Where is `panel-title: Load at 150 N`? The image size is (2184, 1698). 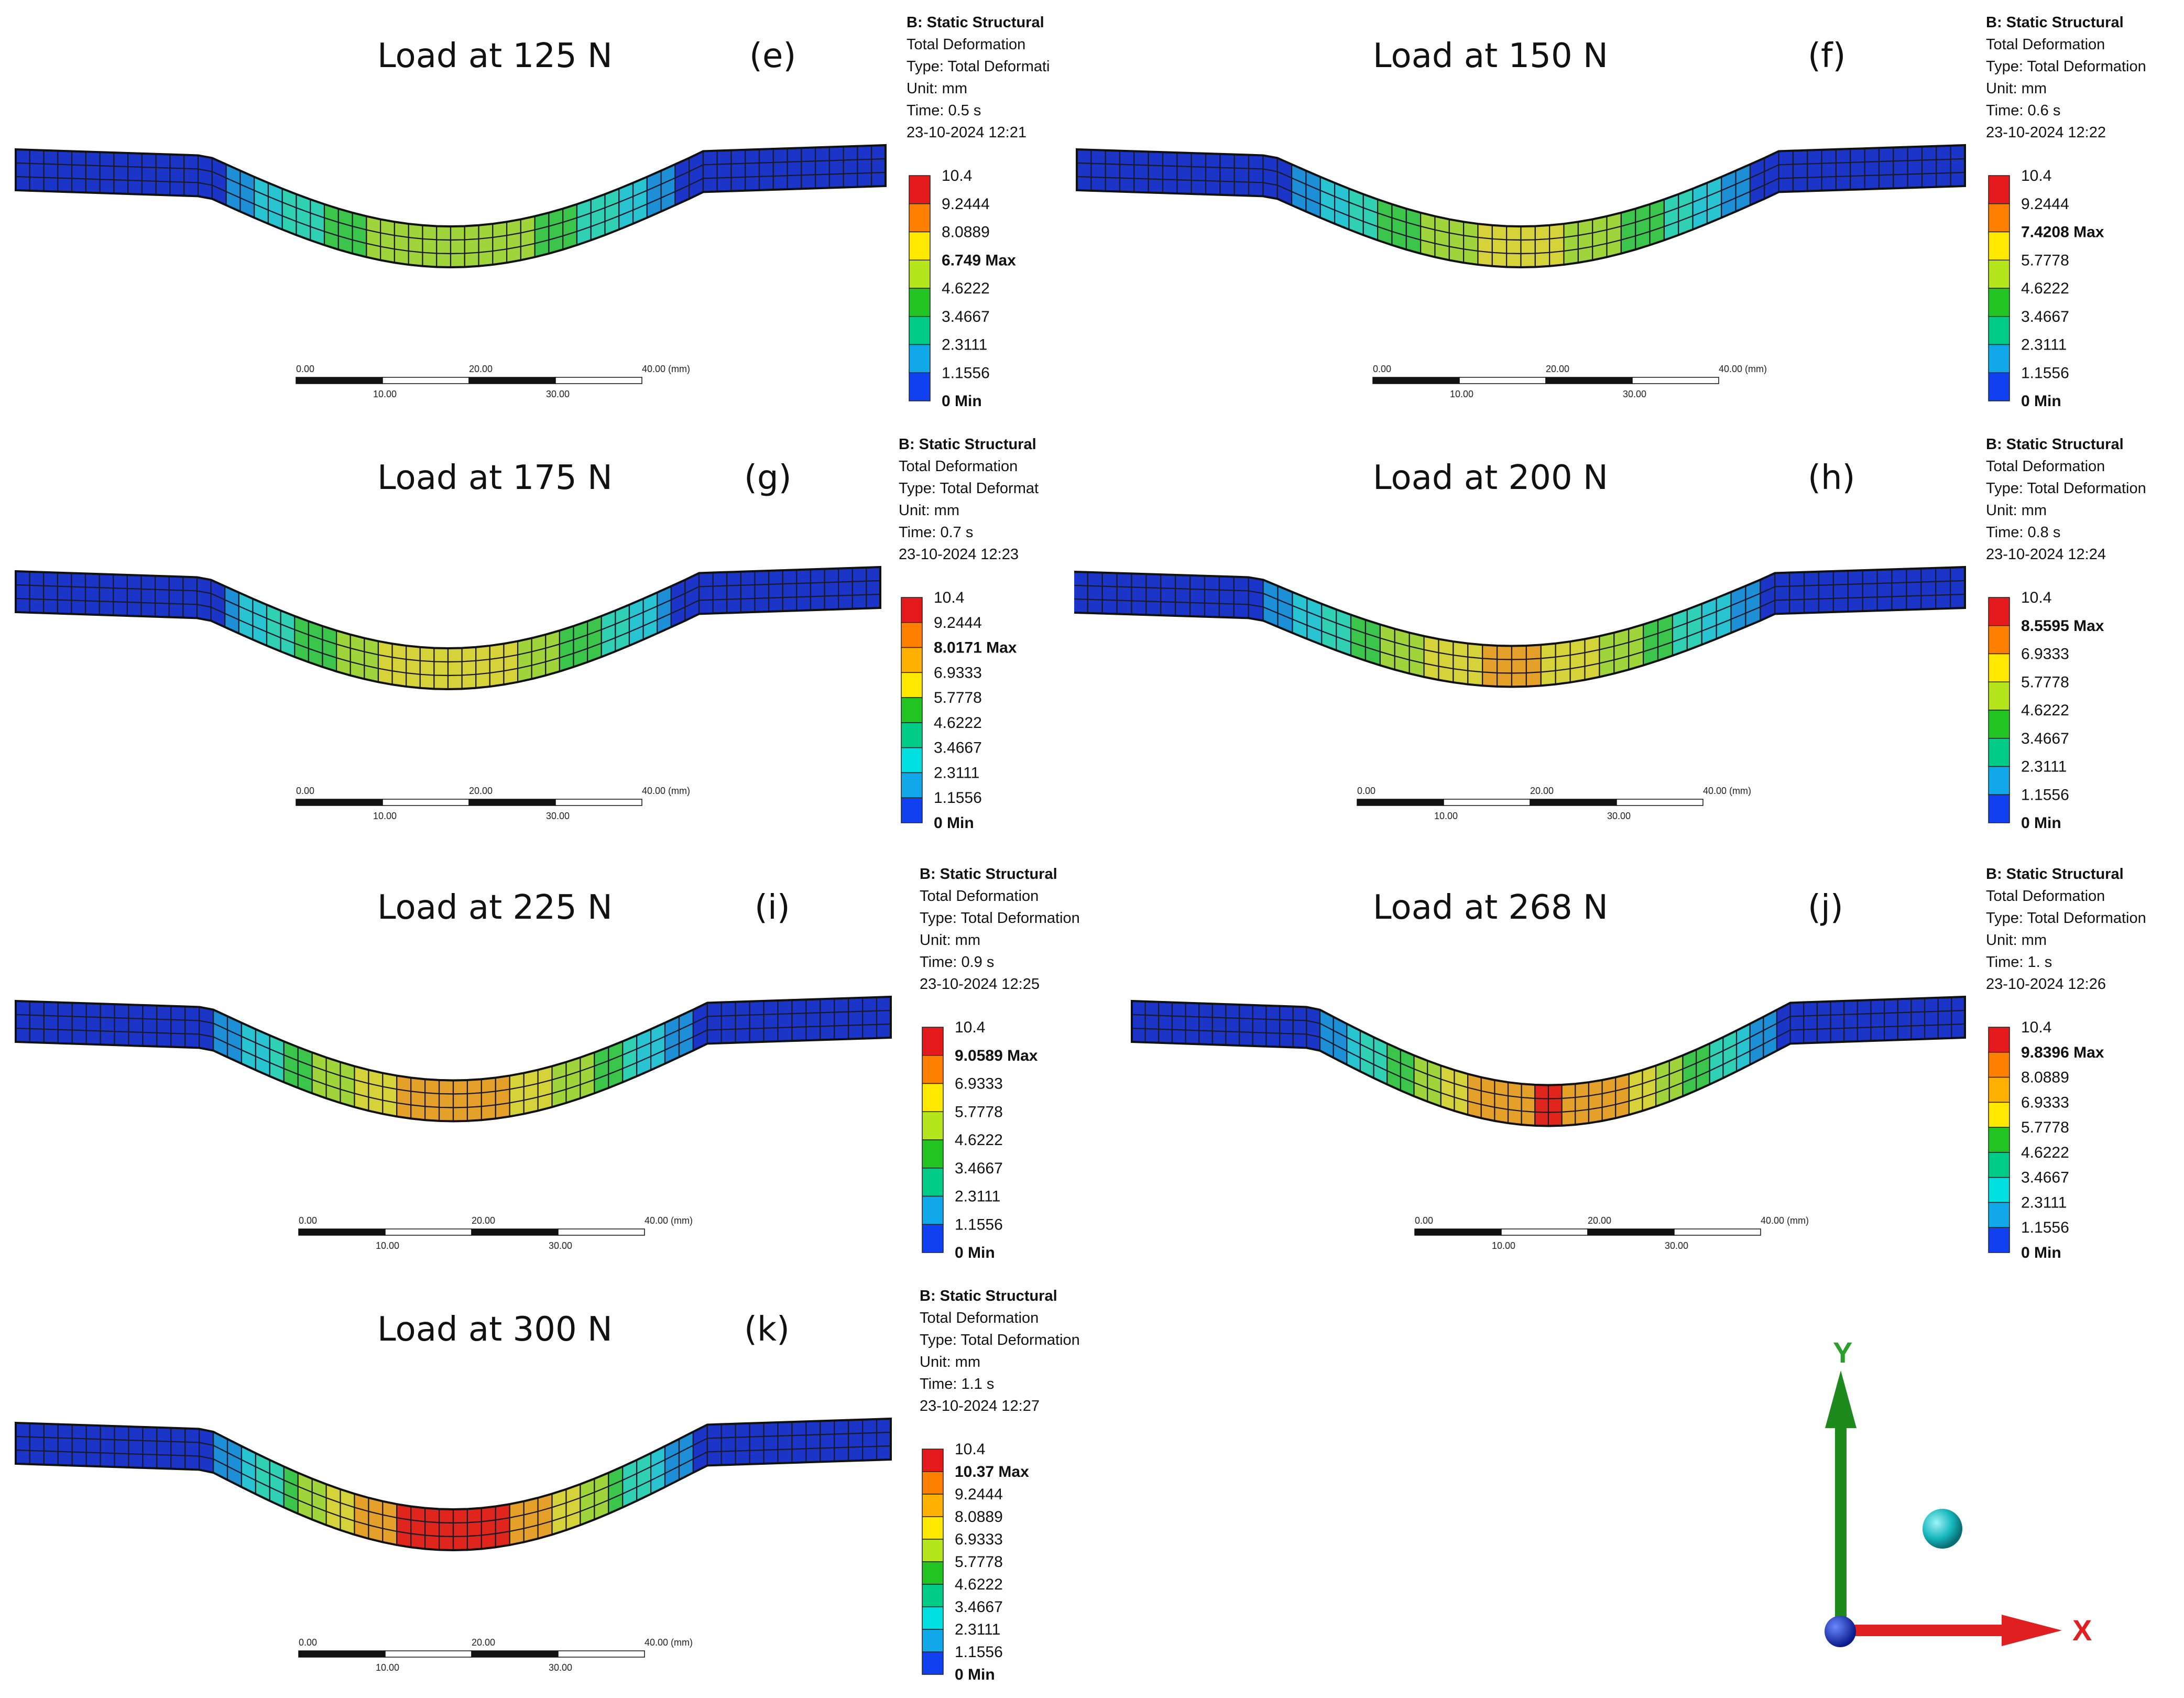
panel-title: Load at 150 N is located at coordinates (1491, 56).